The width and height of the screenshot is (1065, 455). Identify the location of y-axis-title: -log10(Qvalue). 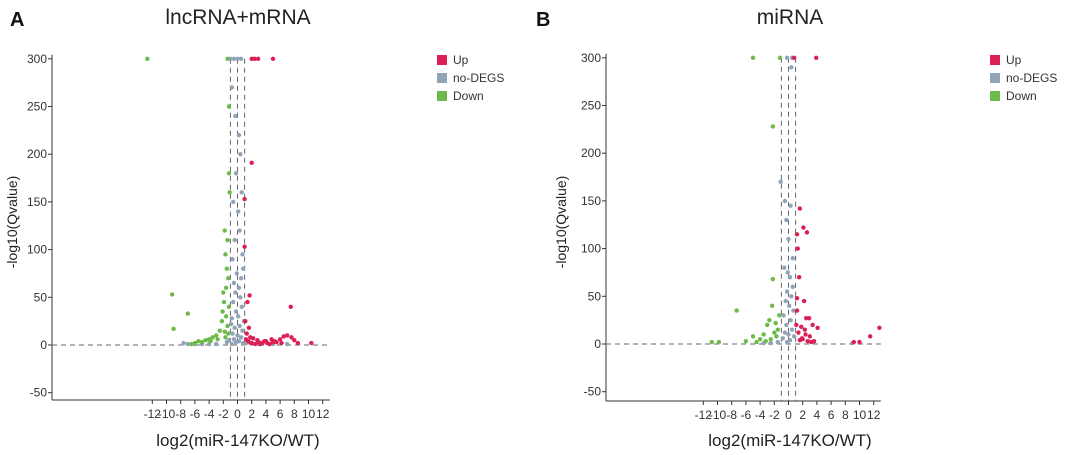
(12, 222).